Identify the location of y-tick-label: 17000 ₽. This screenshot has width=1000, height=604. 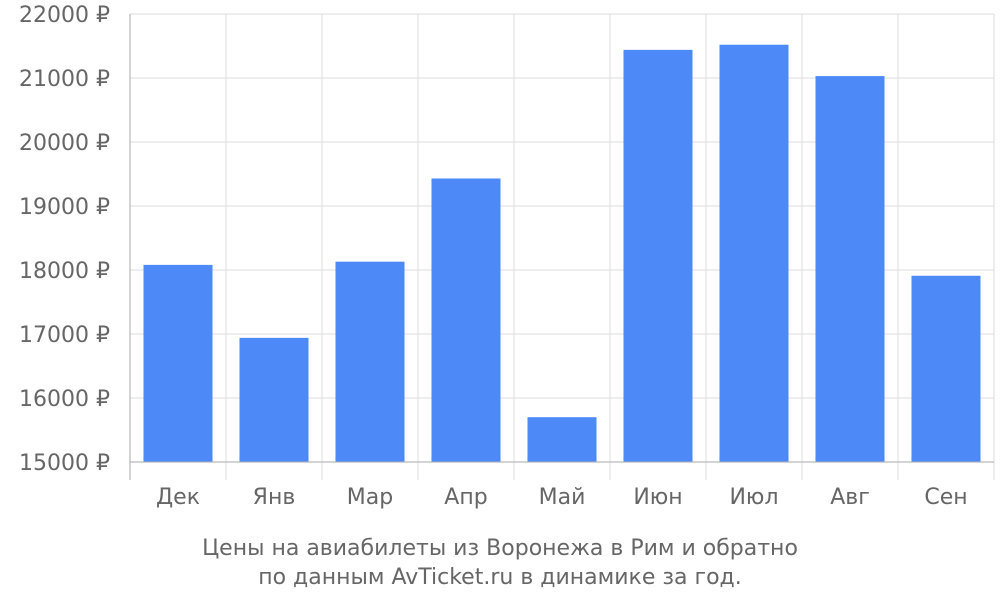
(64, 335).